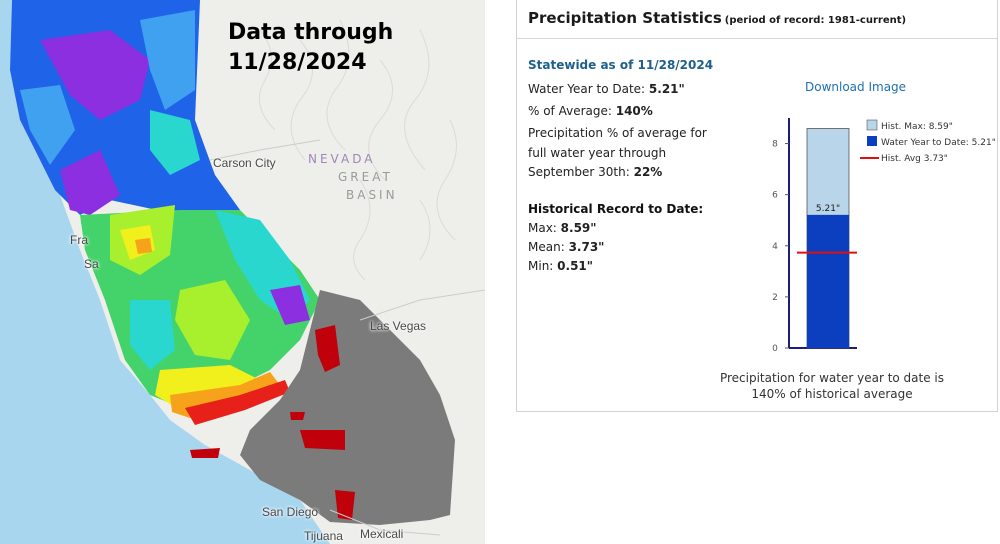 This screenshot has height=544, width=1000. I want to click on place-label-fra: Fra, so click(79, 240).